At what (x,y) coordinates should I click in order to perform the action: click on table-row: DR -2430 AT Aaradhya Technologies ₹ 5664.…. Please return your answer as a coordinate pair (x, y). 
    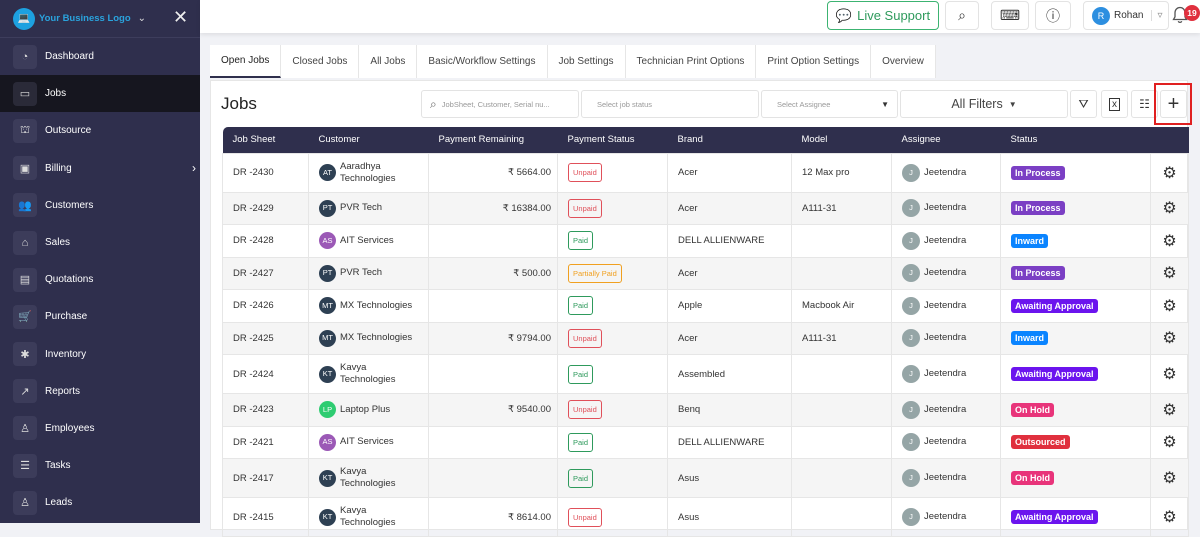
    Looking at the image, I should click on (705, 172).